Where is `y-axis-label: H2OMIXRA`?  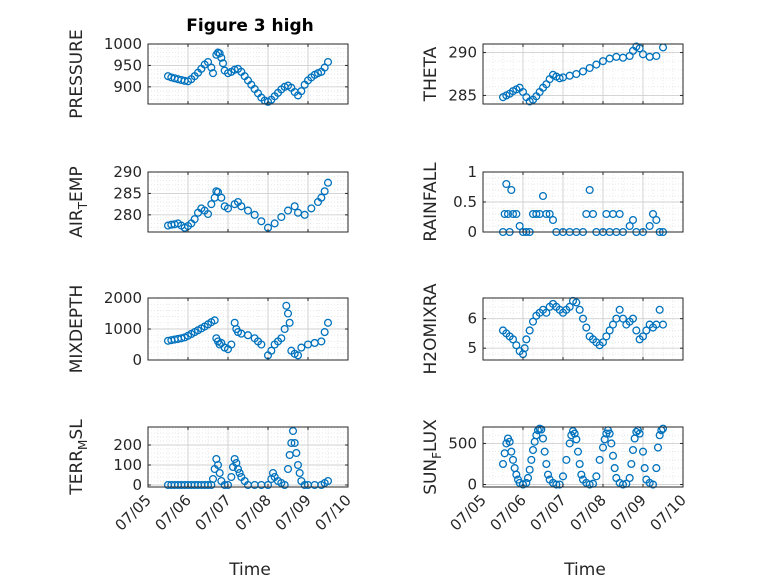 y-axis-label: H2OMIXRA is located at coordinates (431, 328).